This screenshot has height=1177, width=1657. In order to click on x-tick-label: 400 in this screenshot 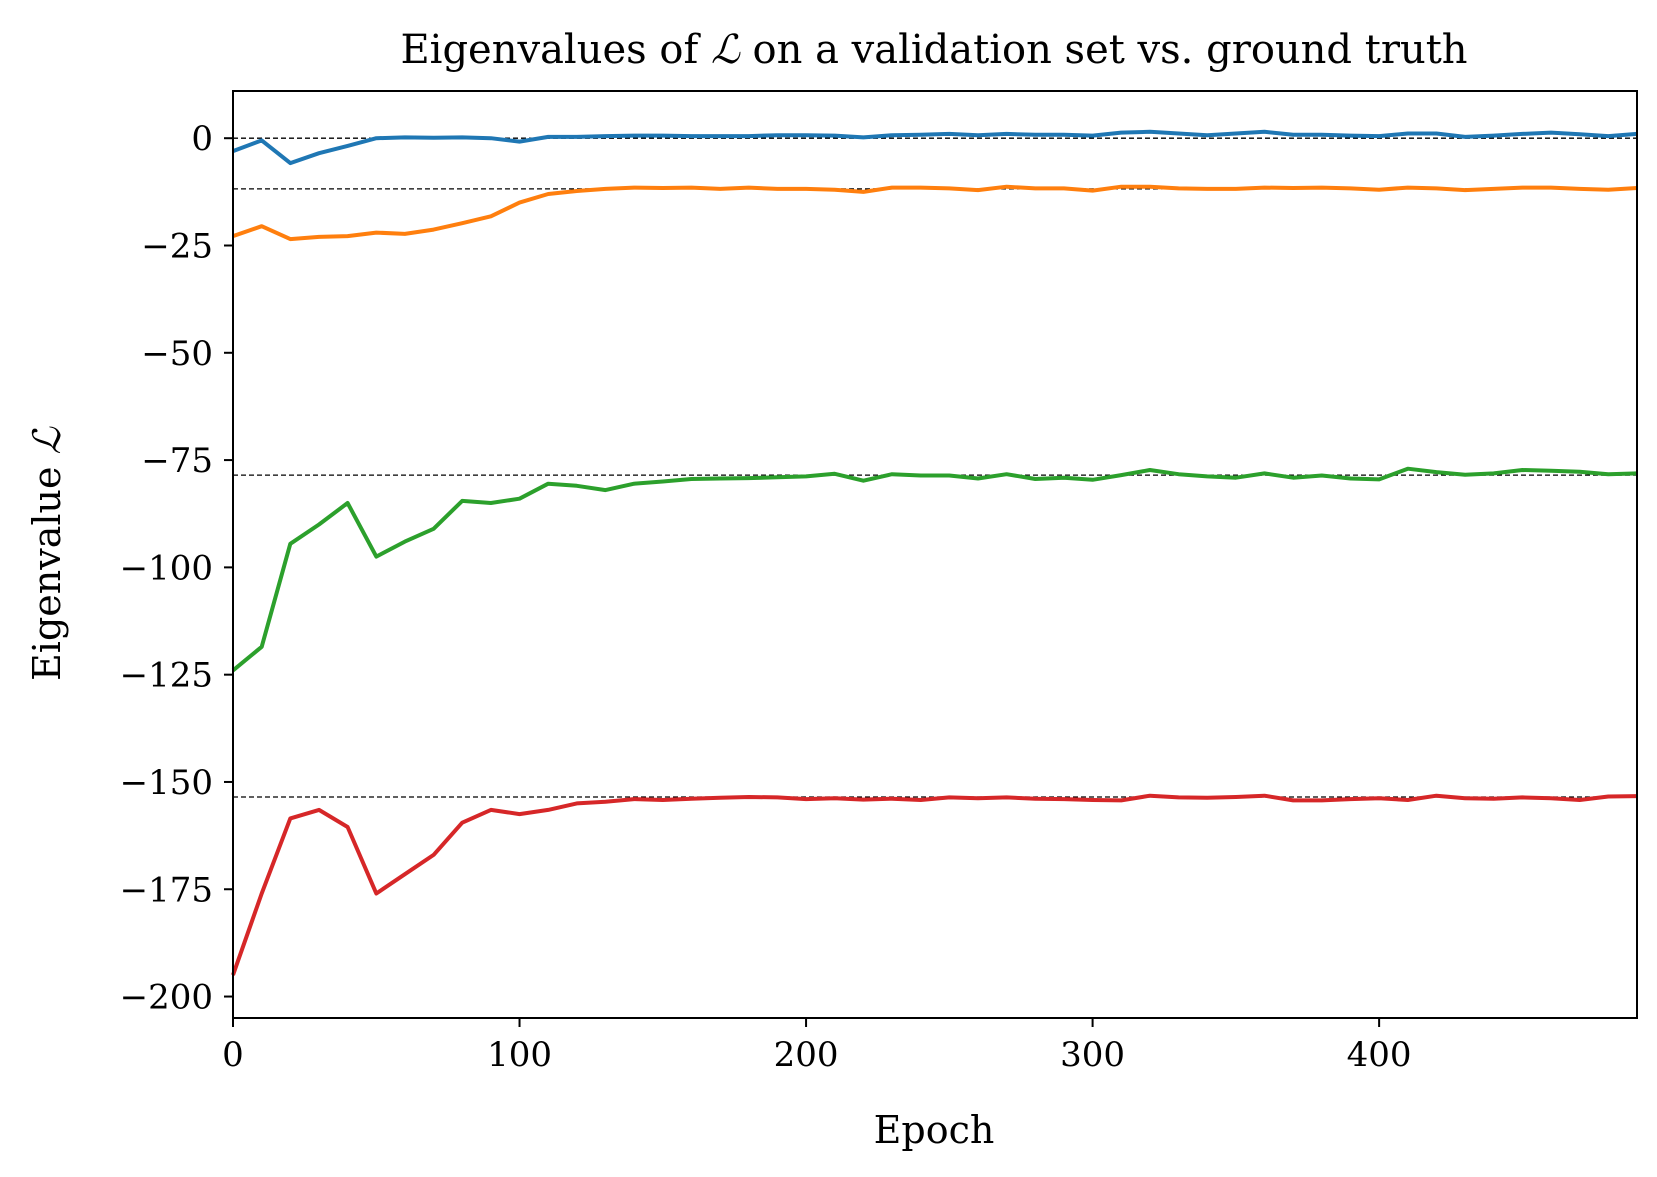, I will do `click(1379, 1055)`.